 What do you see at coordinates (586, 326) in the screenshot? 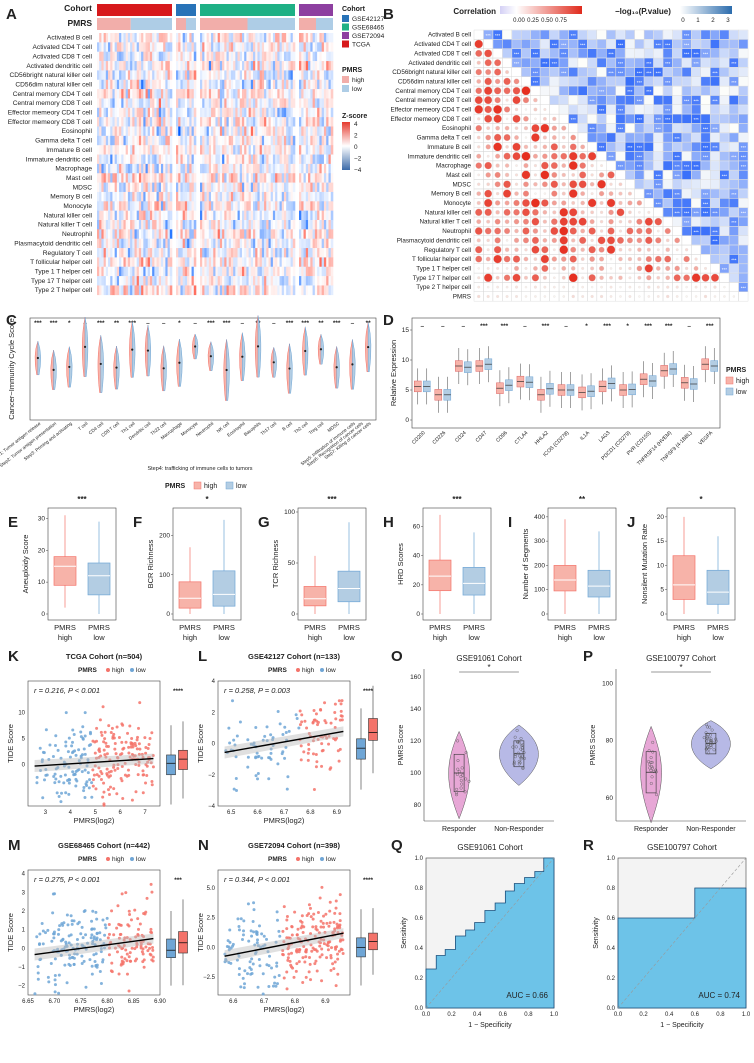
I see `significance-label: *` at bounding box center [586, 326].